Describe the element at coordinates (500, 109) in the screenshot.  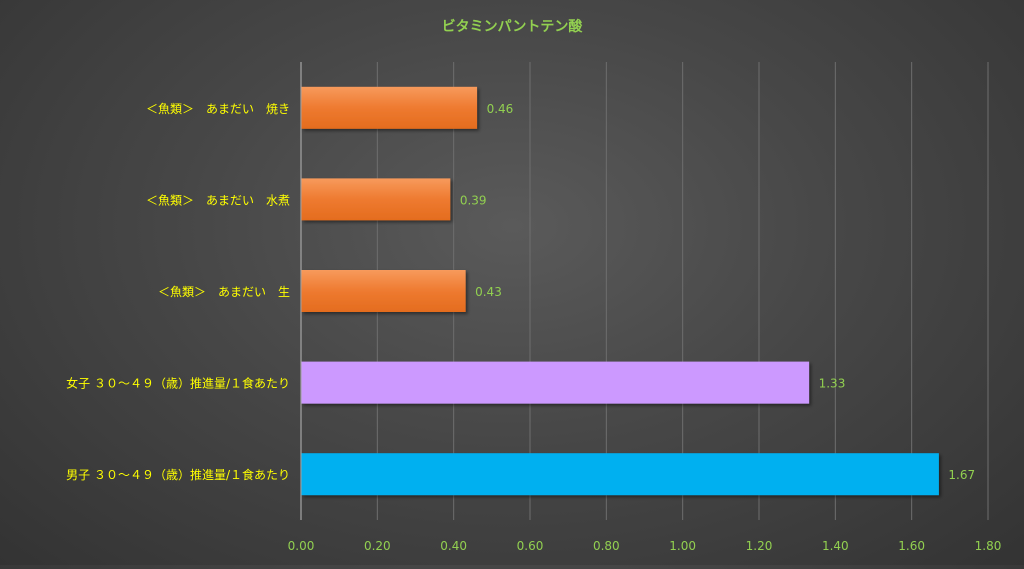
I see `data-label: 0.46` at that location.